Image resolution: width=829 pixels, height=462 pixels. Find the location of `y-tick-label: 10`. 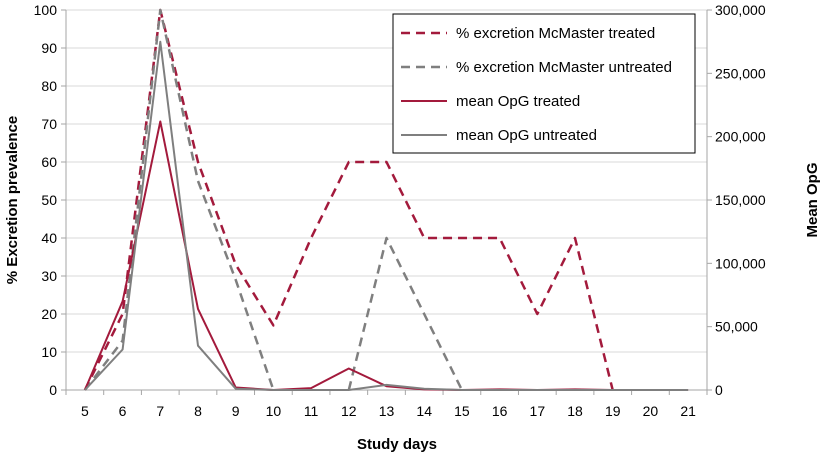

y-tick-label: 10 is located at coordinates (49, 352).